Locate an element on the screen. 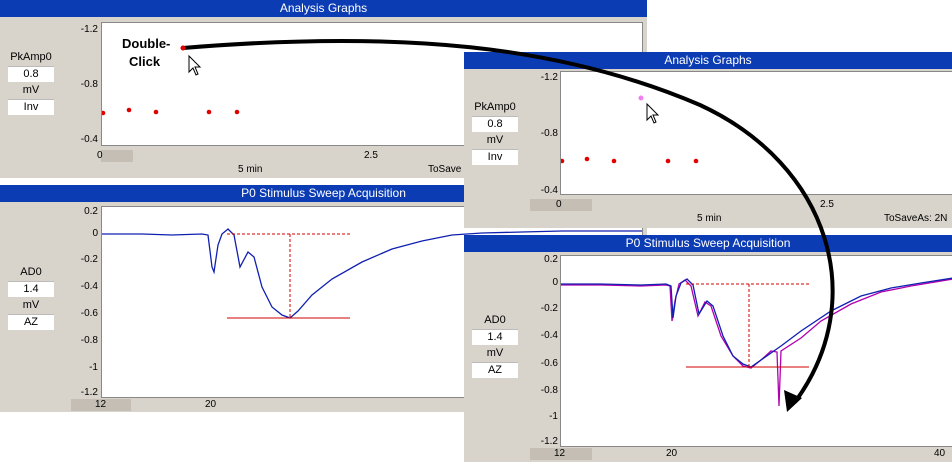  sweep-trace-magenta is located at coordinates (756, 342).